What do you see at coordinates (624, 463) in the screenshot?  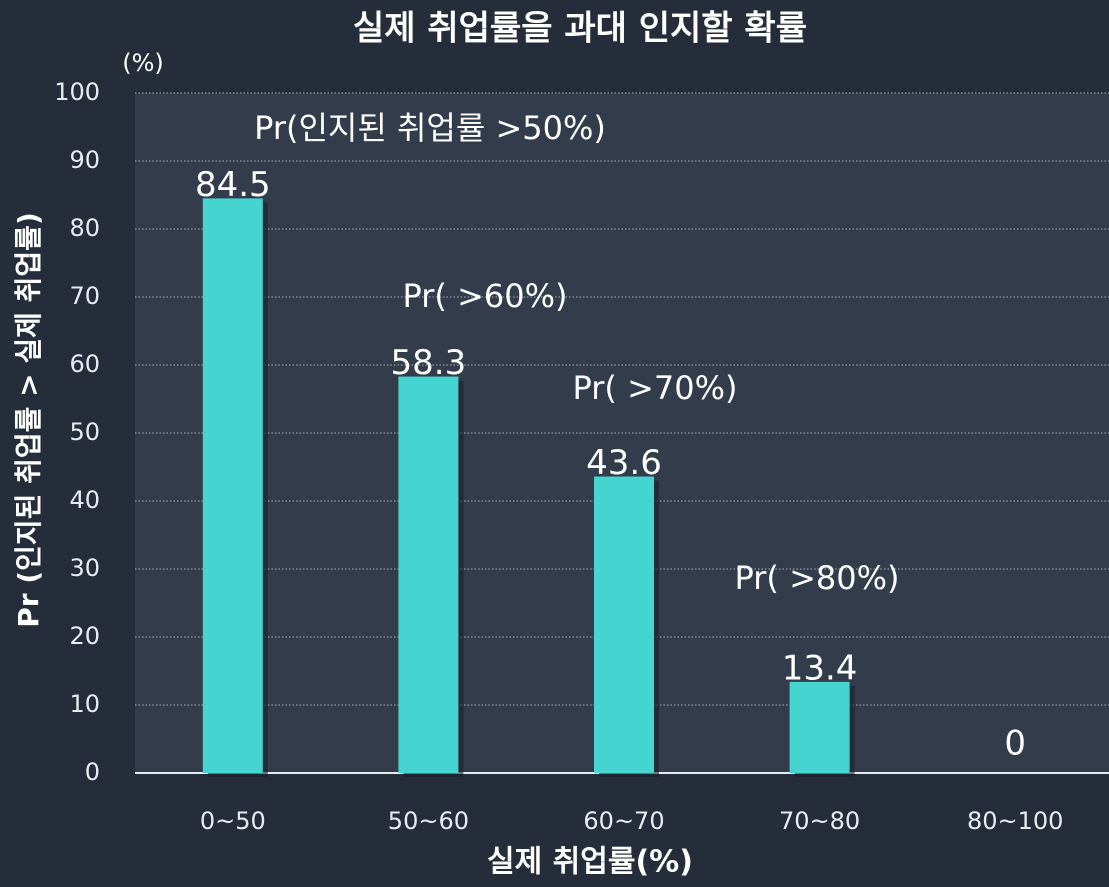 I see `data-label: 43.6` at bounding box center [624, 463].